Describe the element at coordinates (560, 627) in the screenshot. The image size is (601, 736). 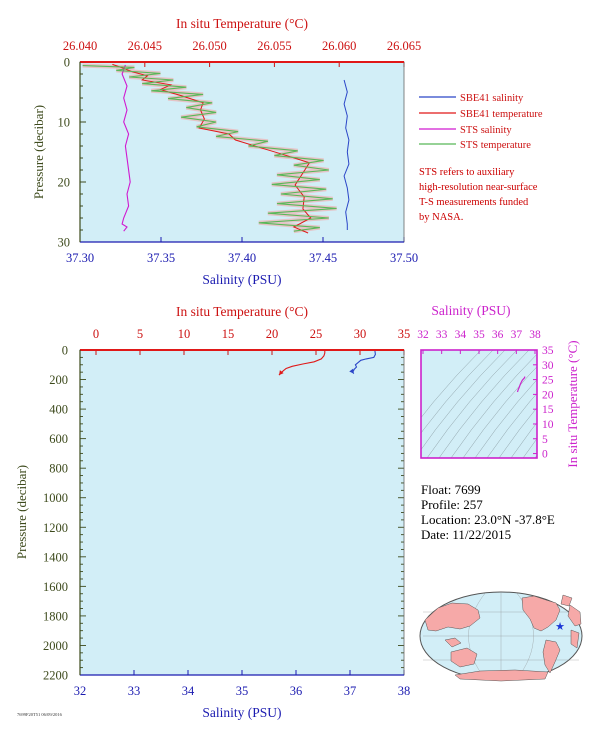
I see `map-float-location-marker: ★` at that location.